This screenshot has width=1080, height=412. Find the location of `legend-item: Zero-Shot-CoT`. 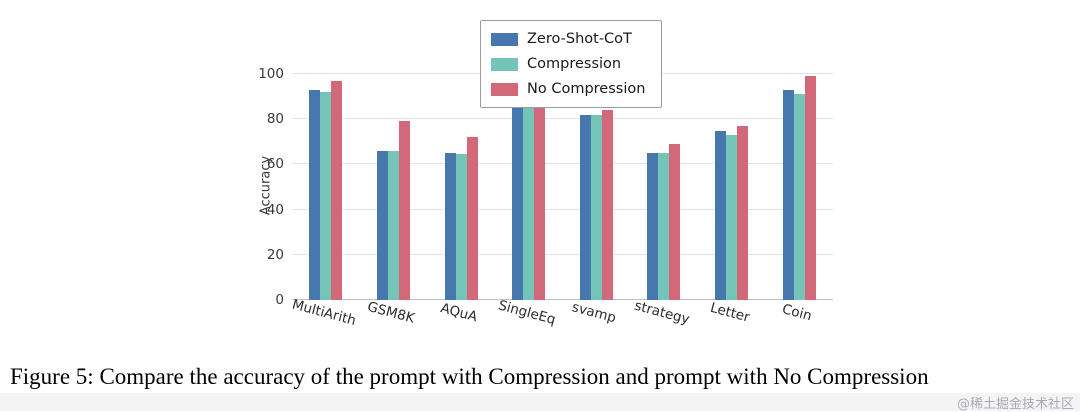

legend-item: Zero-Shot-CoT is located at coordinates (568, 39).